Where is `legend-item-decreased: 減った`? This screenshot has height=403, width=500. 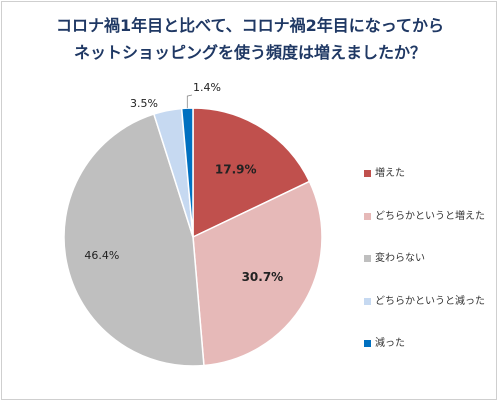 legend-item-decreased: 減った is located at coordinates (424, 343).